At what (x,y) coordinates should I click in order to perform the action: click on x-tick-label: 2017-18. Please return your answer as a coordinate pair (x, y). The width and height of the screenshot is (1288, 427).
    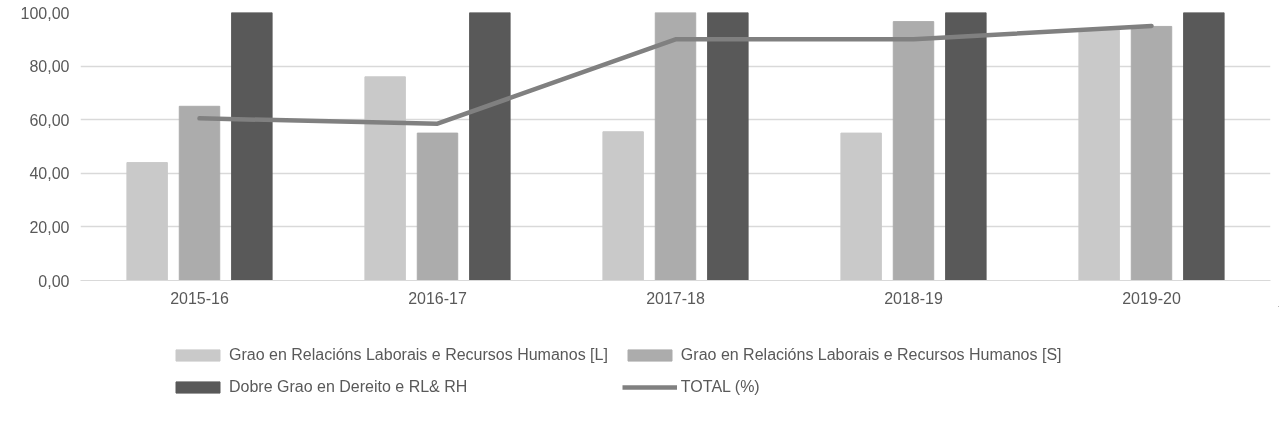
    Looking at the image, I should click on (675, 298).